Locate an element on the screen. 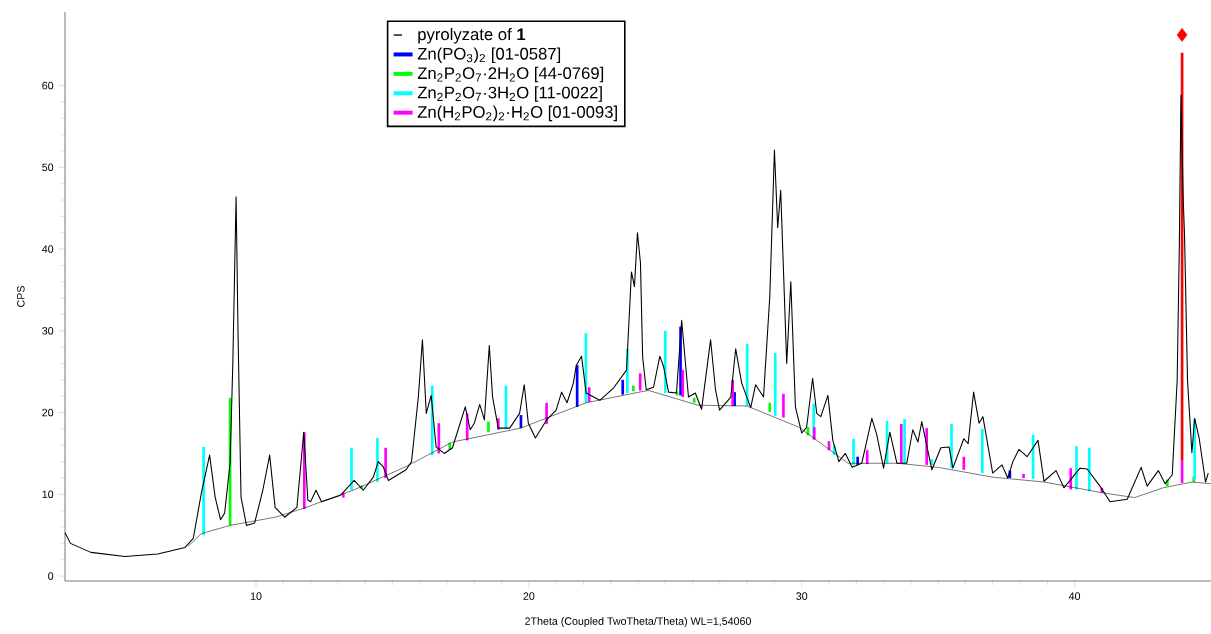 The width and height of the screenshot is (1211, 634). y-axis-title: CPS is located at coordinates (21, 296).